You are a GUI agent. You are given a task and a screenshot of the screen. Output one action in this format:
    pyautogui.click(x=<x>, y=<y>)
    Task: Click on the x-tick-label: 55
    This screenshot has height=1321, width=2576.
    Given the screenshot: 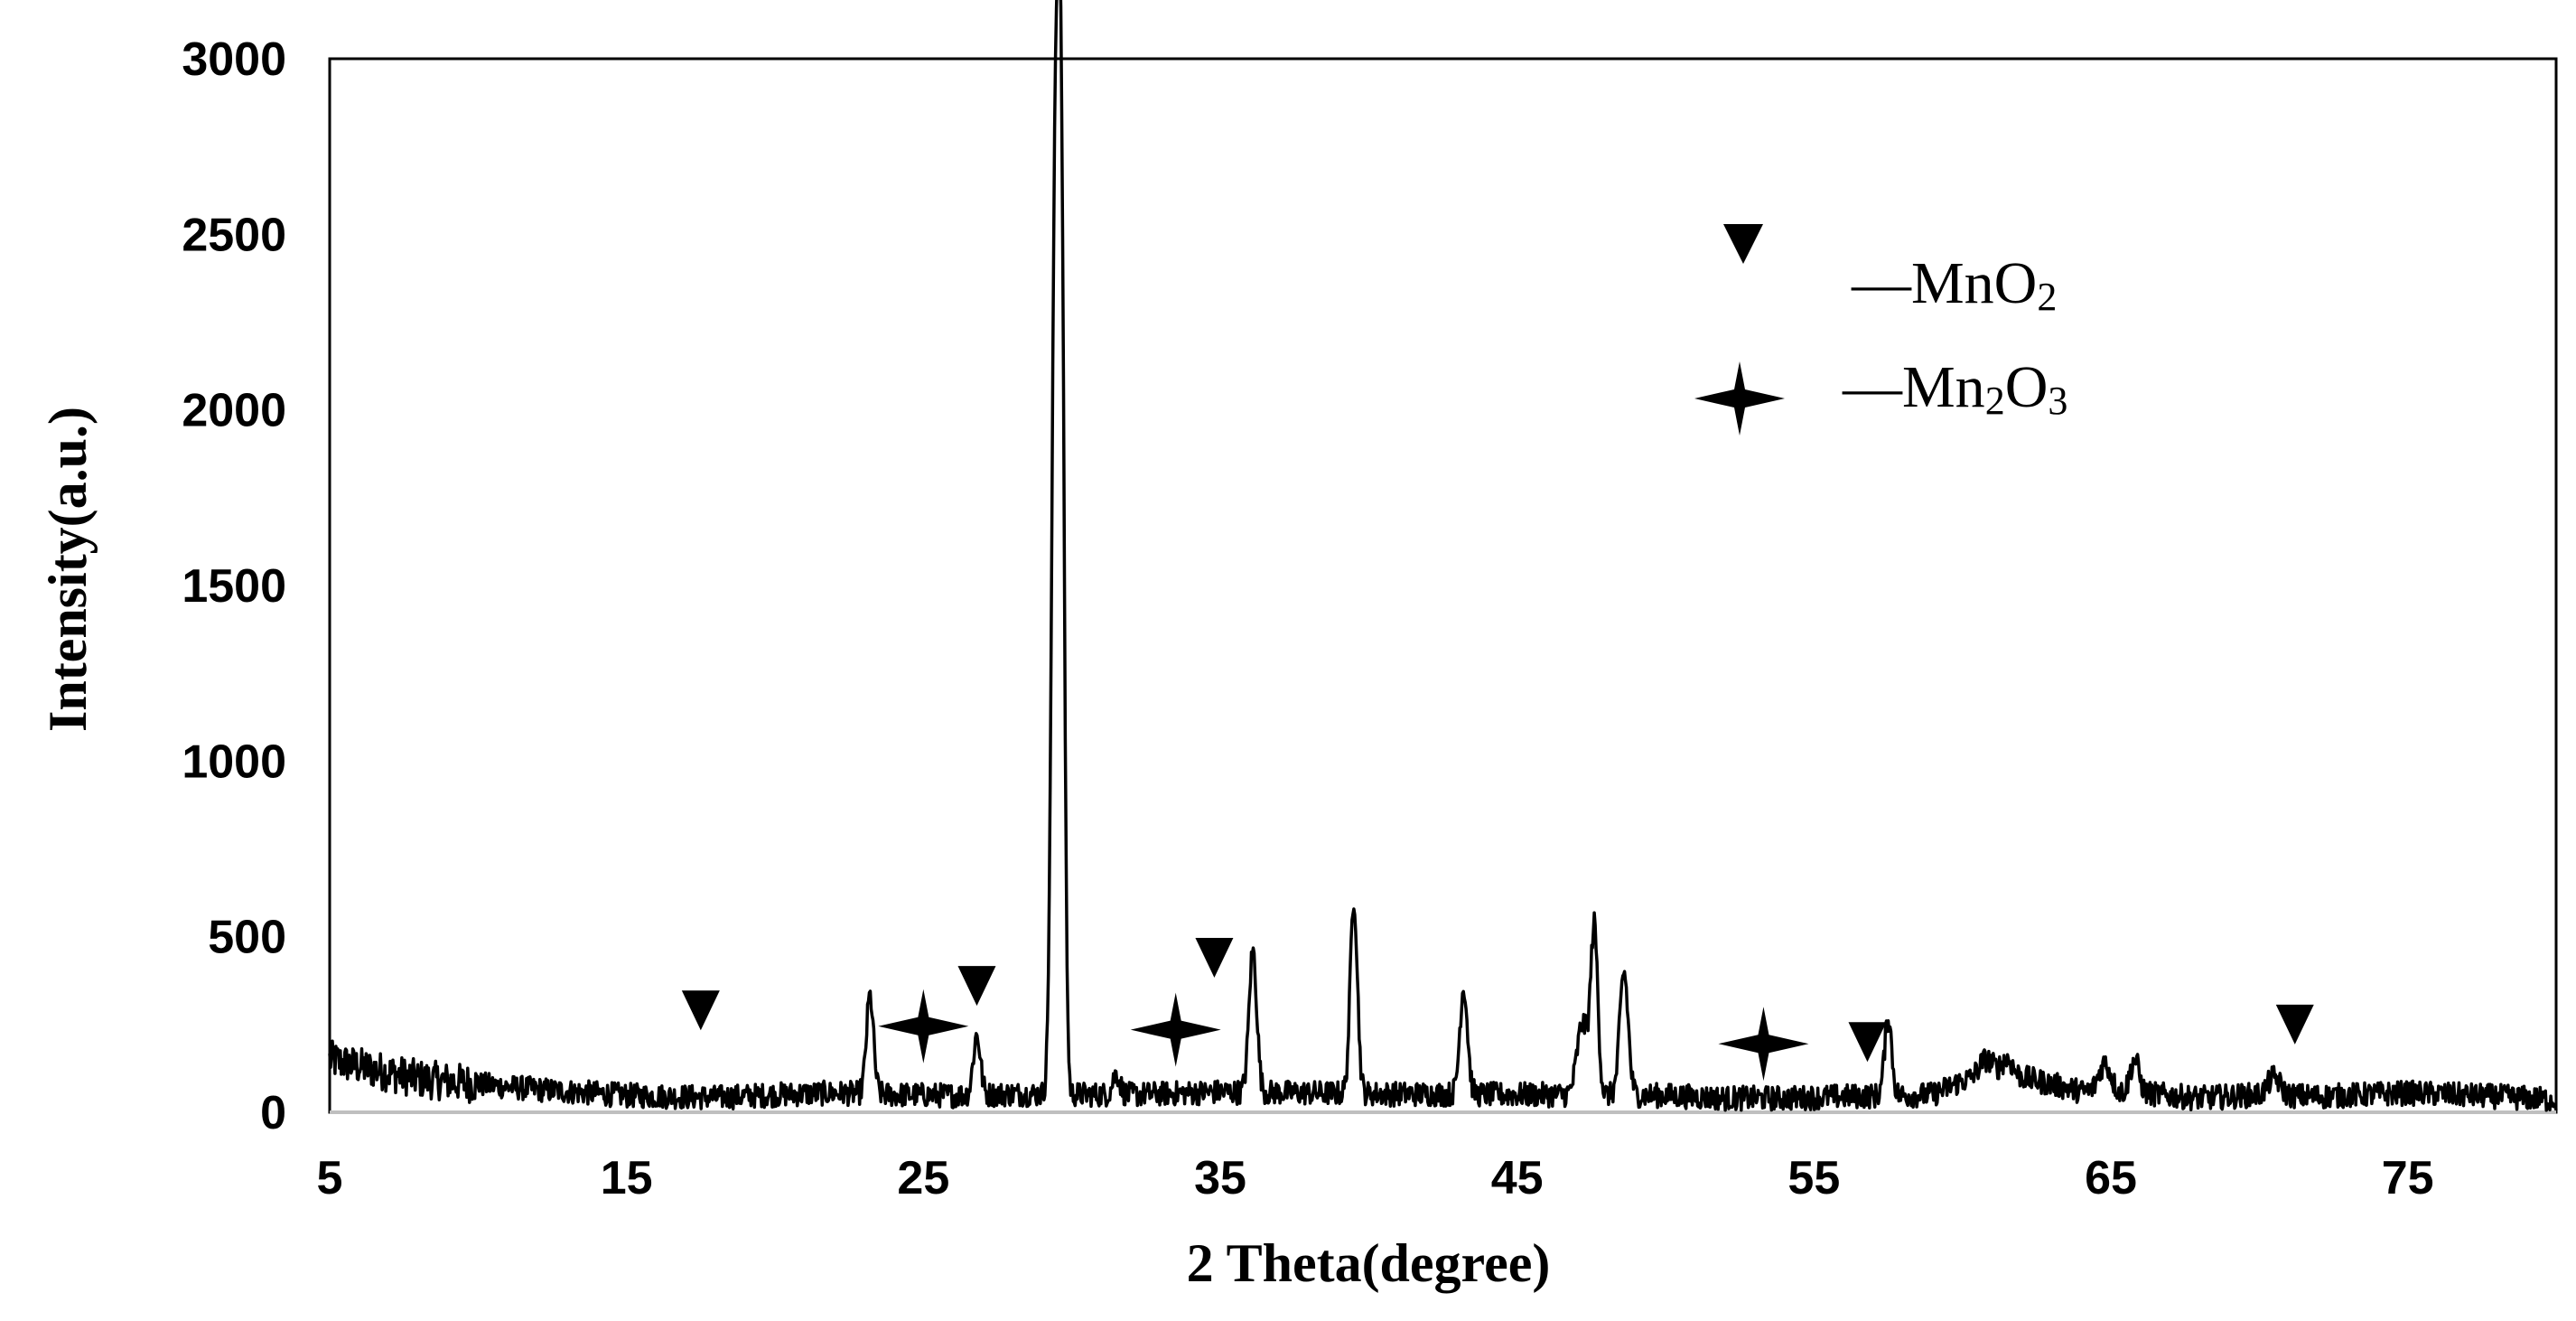 What is the action you would take?
    pyautogui.click(x=1813, y=1178)
    